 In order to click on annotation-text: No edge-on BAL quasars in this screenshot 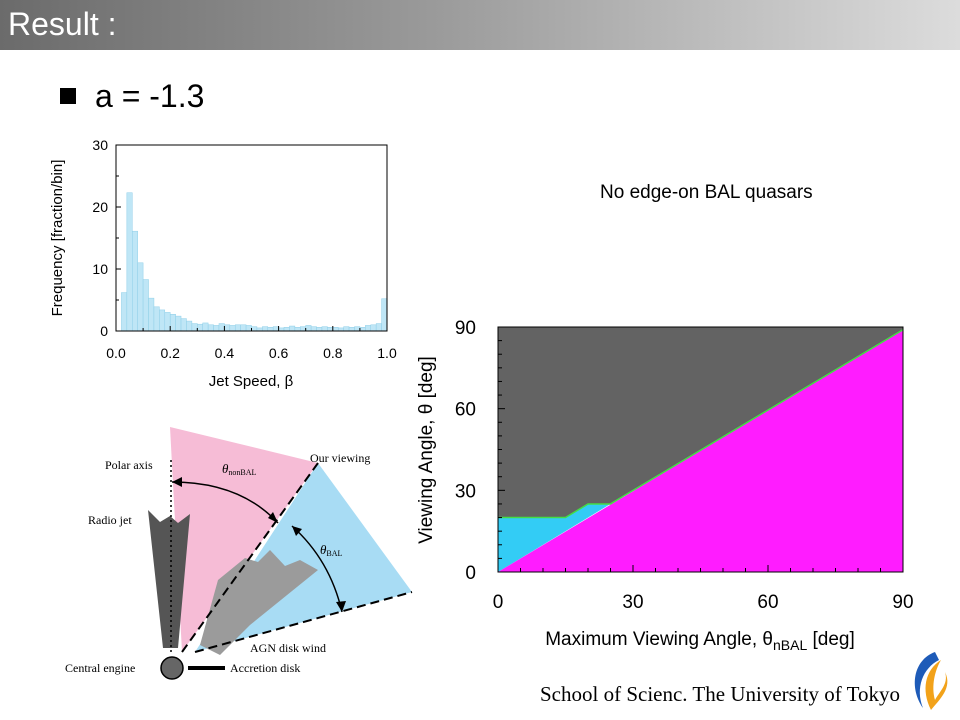, I will do `click(706, 192)`.